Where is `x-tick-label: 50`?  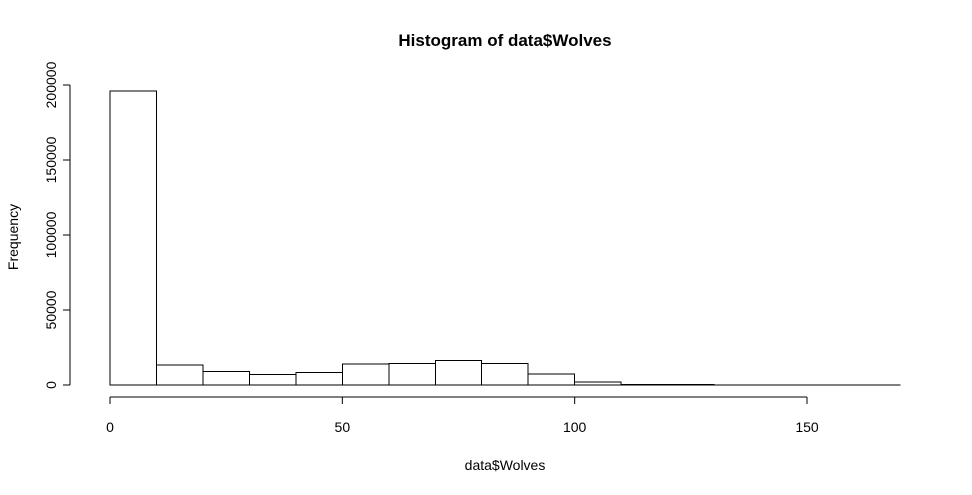
x-tick-label: 50 is located at coordinates (343, 427).